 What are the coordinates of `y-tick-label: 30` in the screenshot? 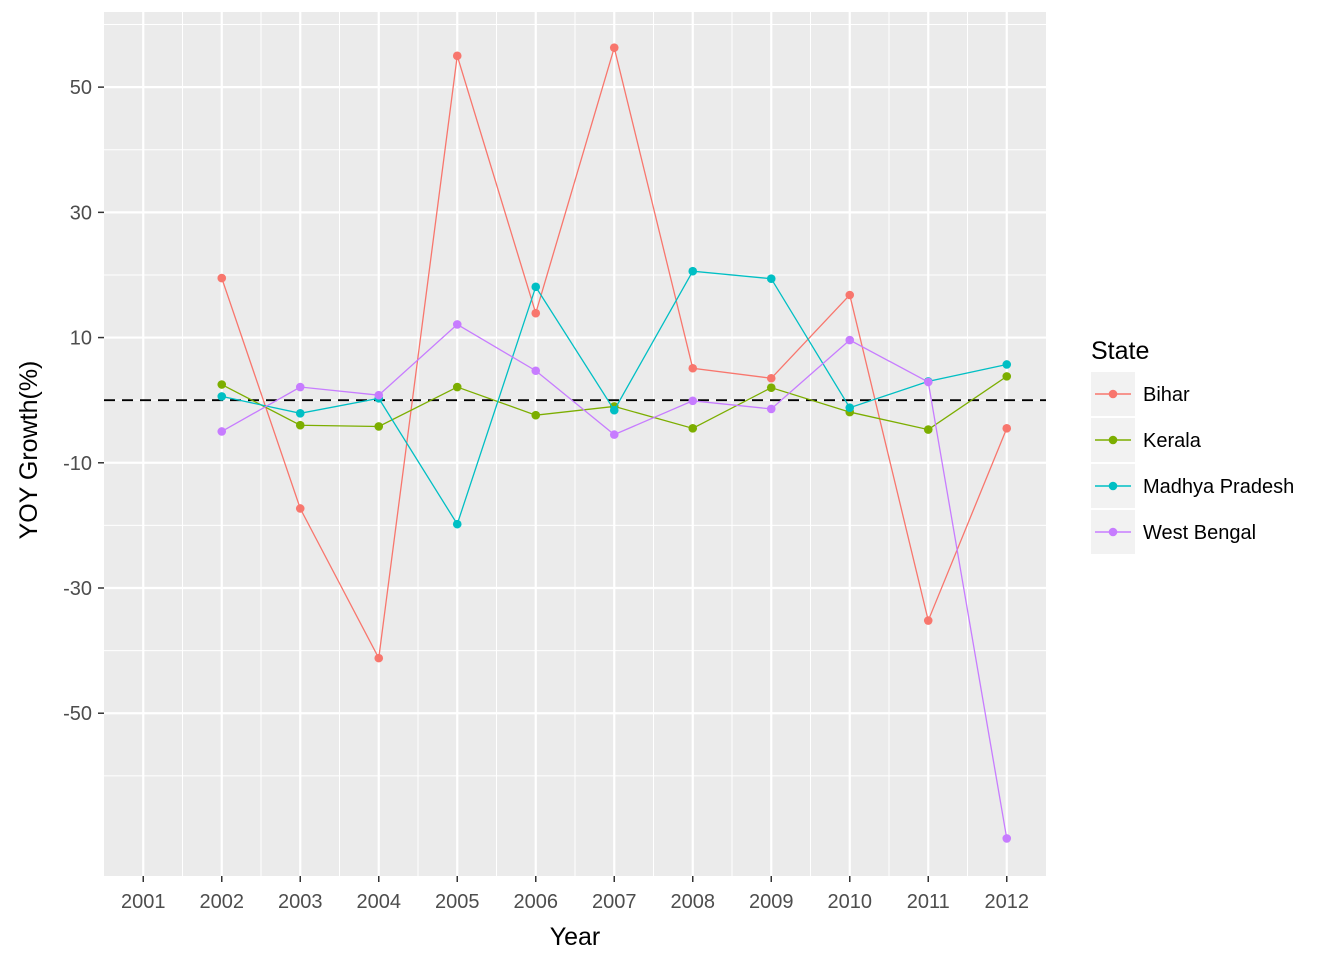 It's located at (81, 213).